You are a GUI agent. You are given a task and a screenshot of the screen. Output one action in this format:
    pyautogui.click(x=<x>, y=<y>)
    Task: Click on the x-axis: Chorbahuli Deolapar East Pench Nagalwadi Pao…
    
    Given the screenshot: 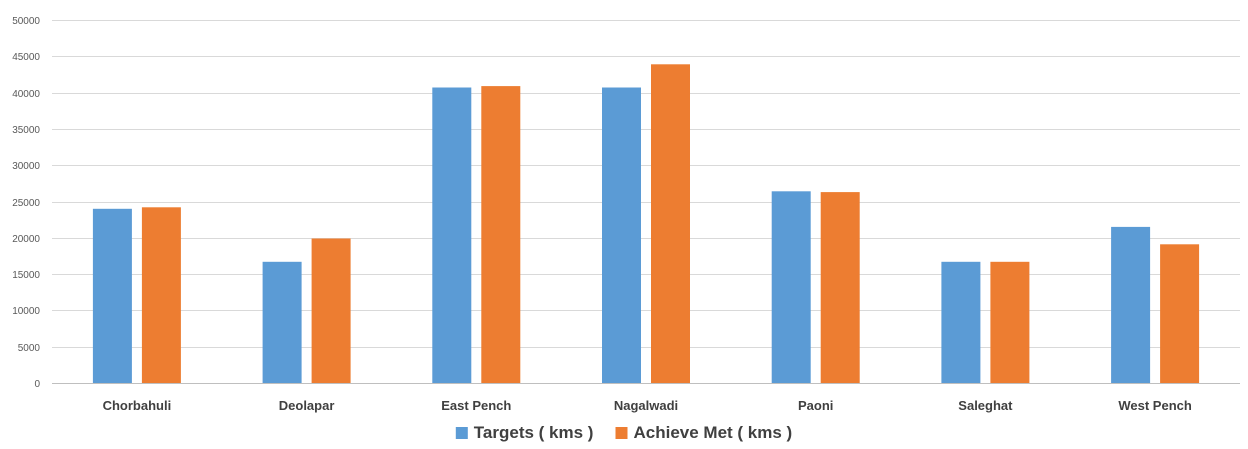 What is the action you would take?
    pyautogui.click(x=647, y=405)
    